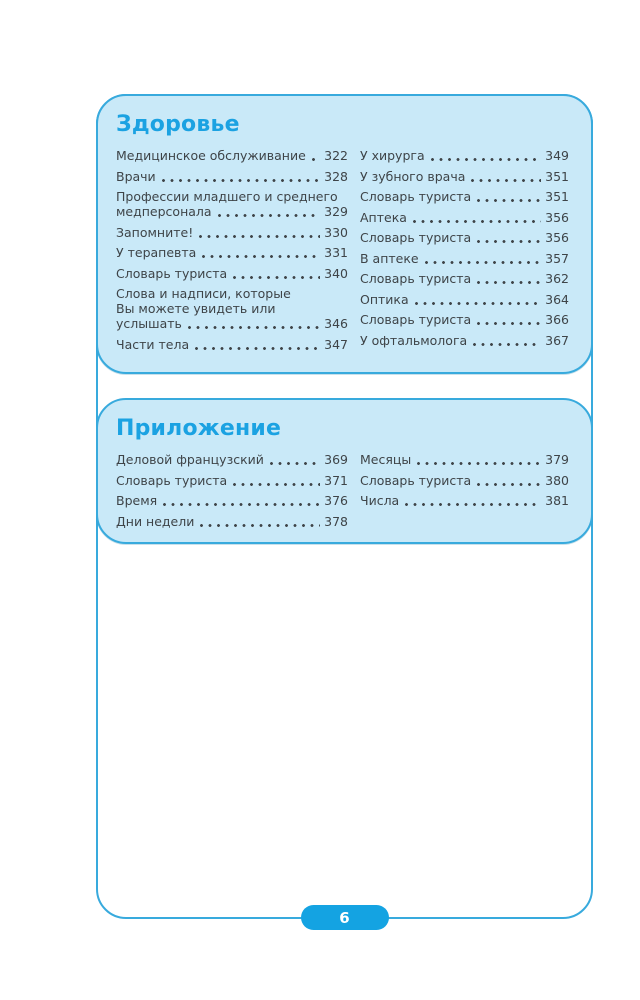  Describe the element at coordinates (155, 232) in the screenshot. I see `toc-entry-title: Запомните!` at that location.